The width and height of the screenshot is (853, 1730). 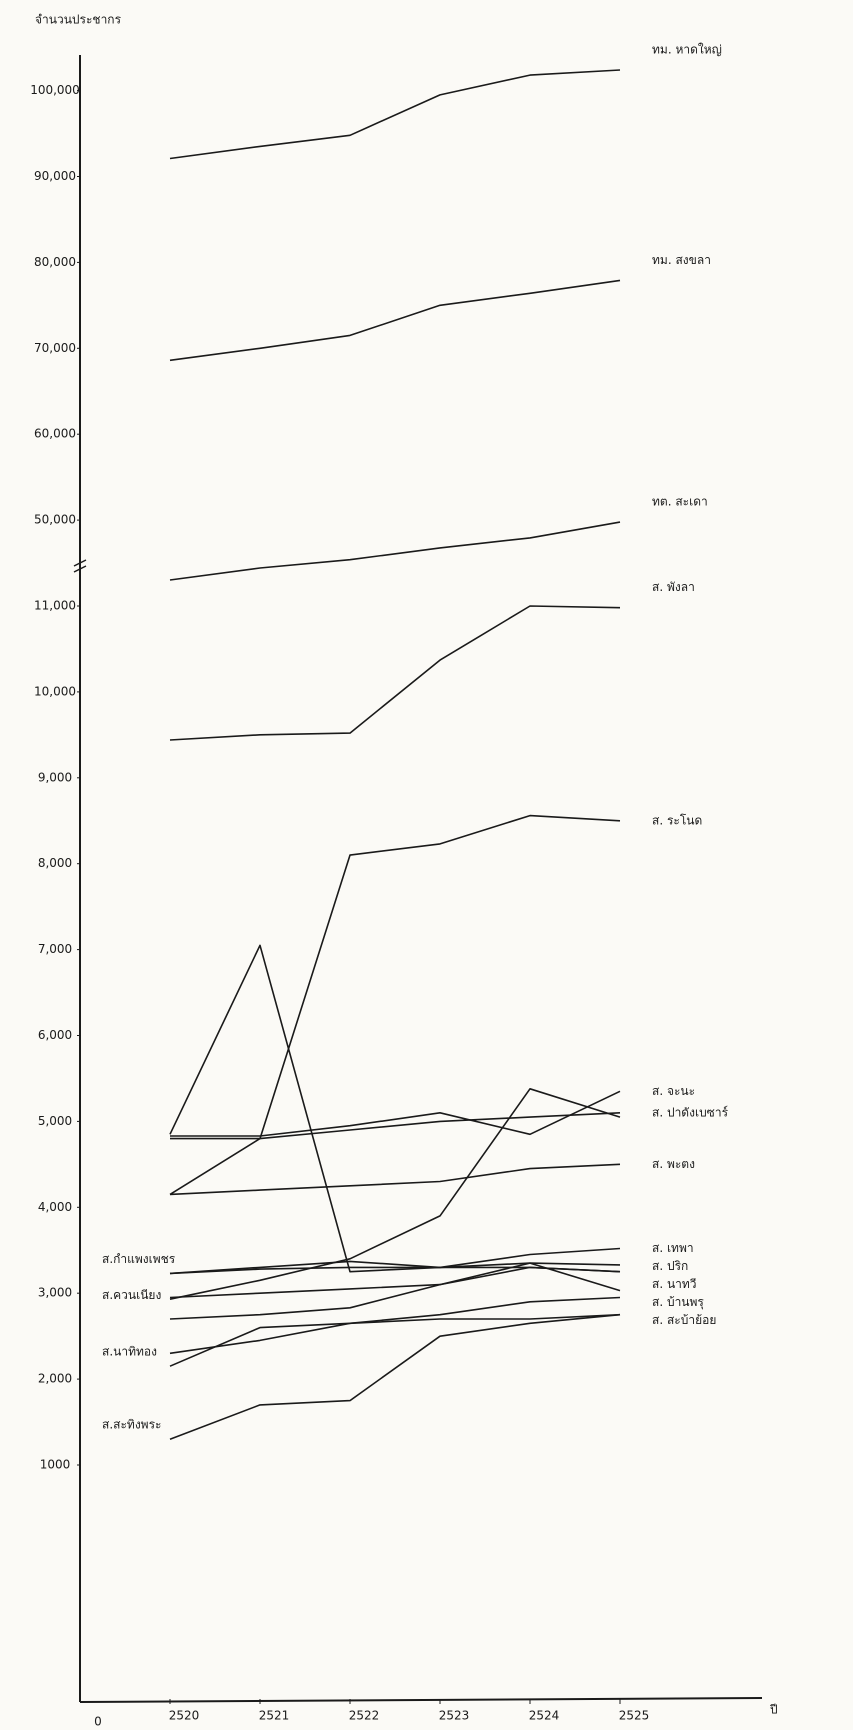 What do you see at coordinates (55, 606) in the screenshot?
I see `y-tick-label: 11,000` at bounding box center [55, 606].